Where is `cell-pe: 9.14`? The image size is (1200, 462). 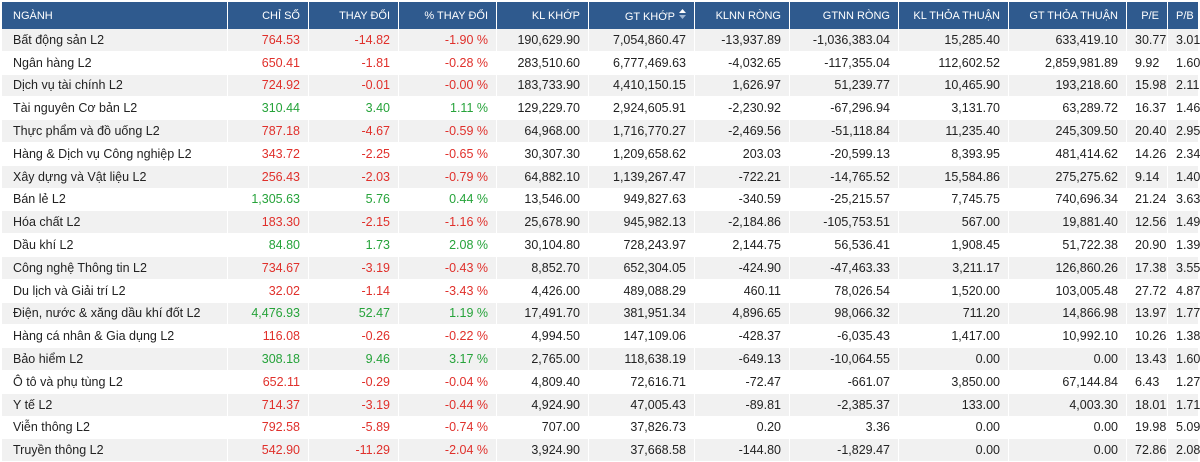
cell-pe: 9.14 is located at coordinates (1147, 177).